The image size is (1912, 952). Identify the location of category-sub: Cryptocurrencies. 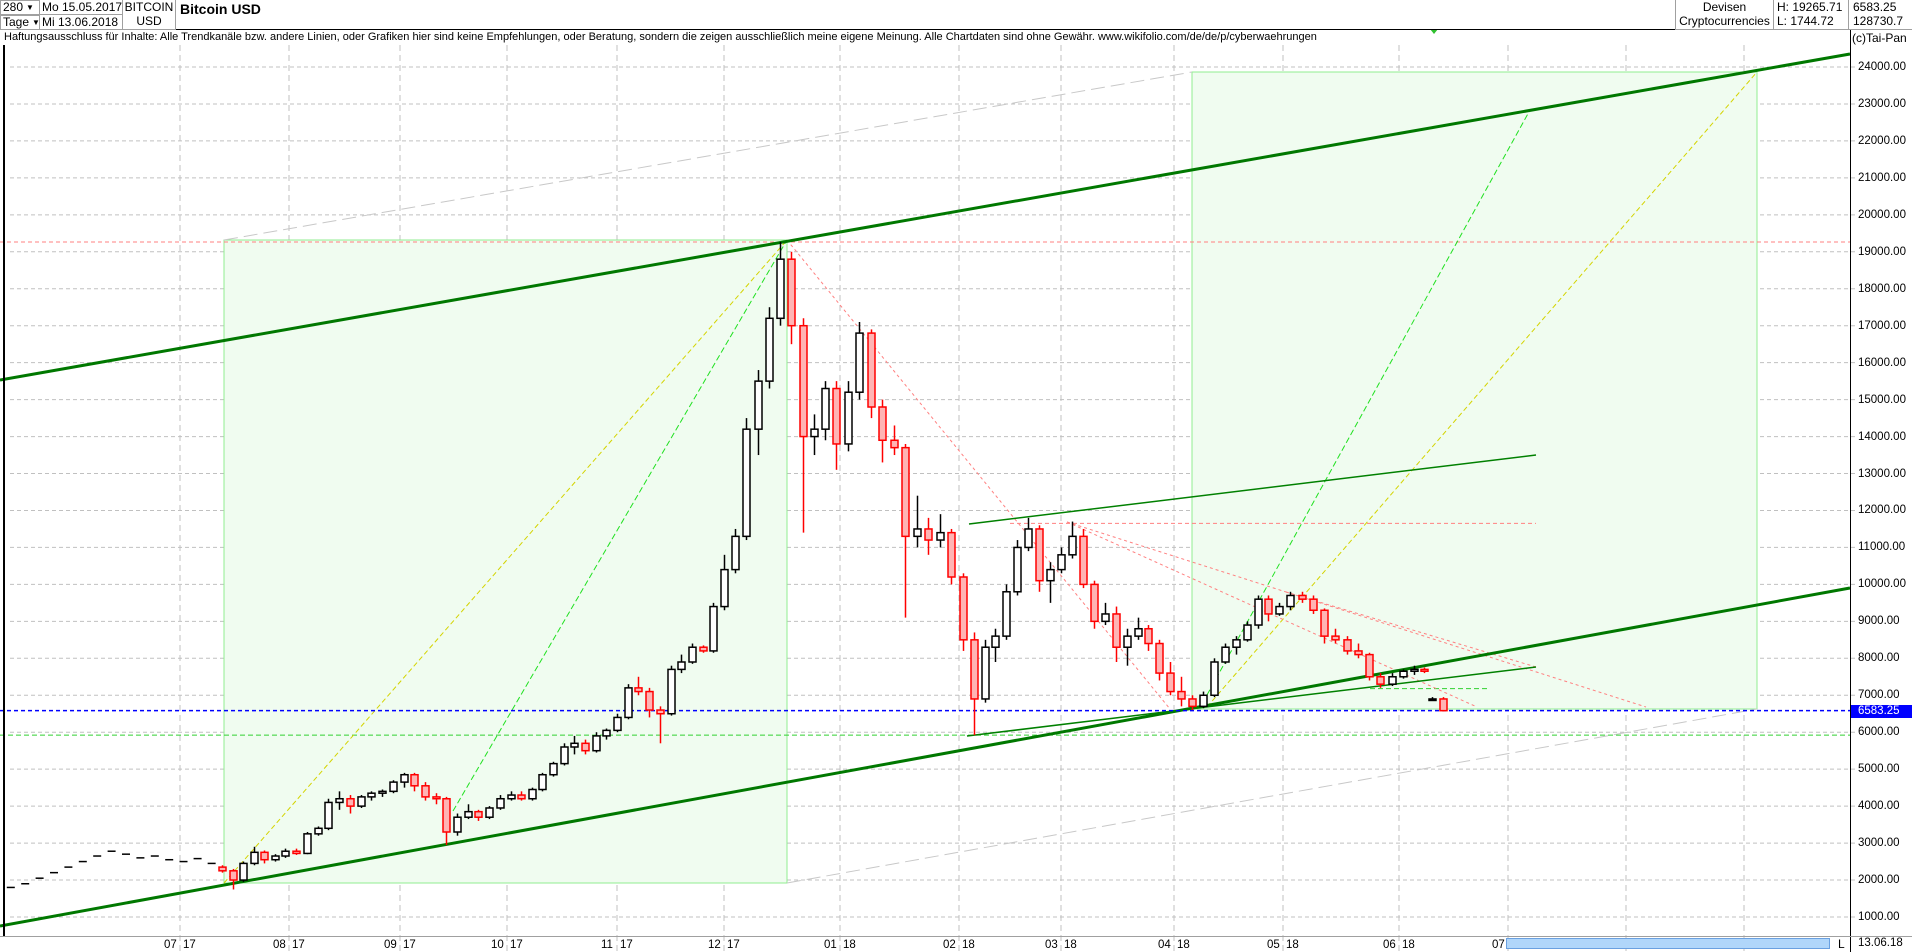
(1724, 21).